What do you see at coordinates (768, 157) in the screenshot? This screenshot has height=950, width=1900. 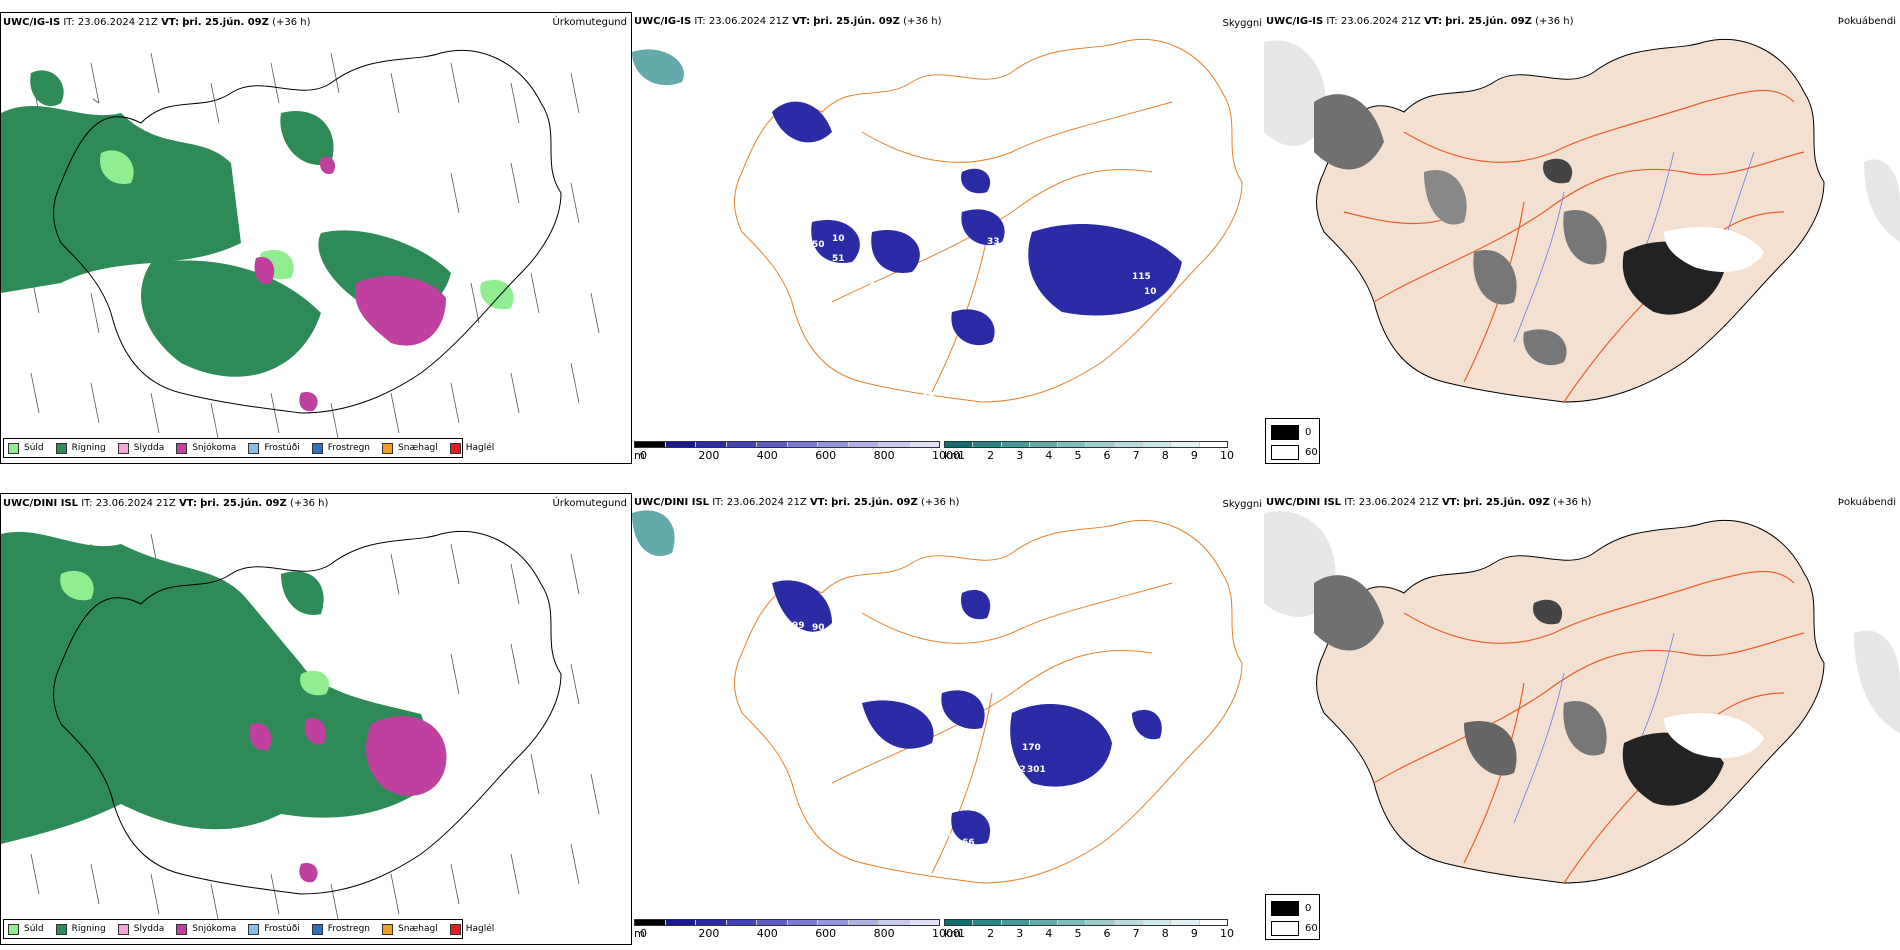 I see `cloud-base-label: 62` at bounding box center [768, 157].